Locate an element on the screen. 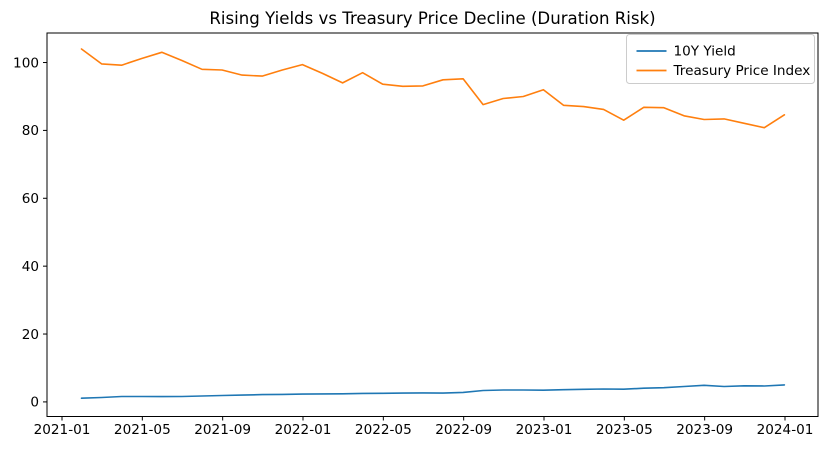  y-tick-label: 60 is located at coordinates (30, 199).